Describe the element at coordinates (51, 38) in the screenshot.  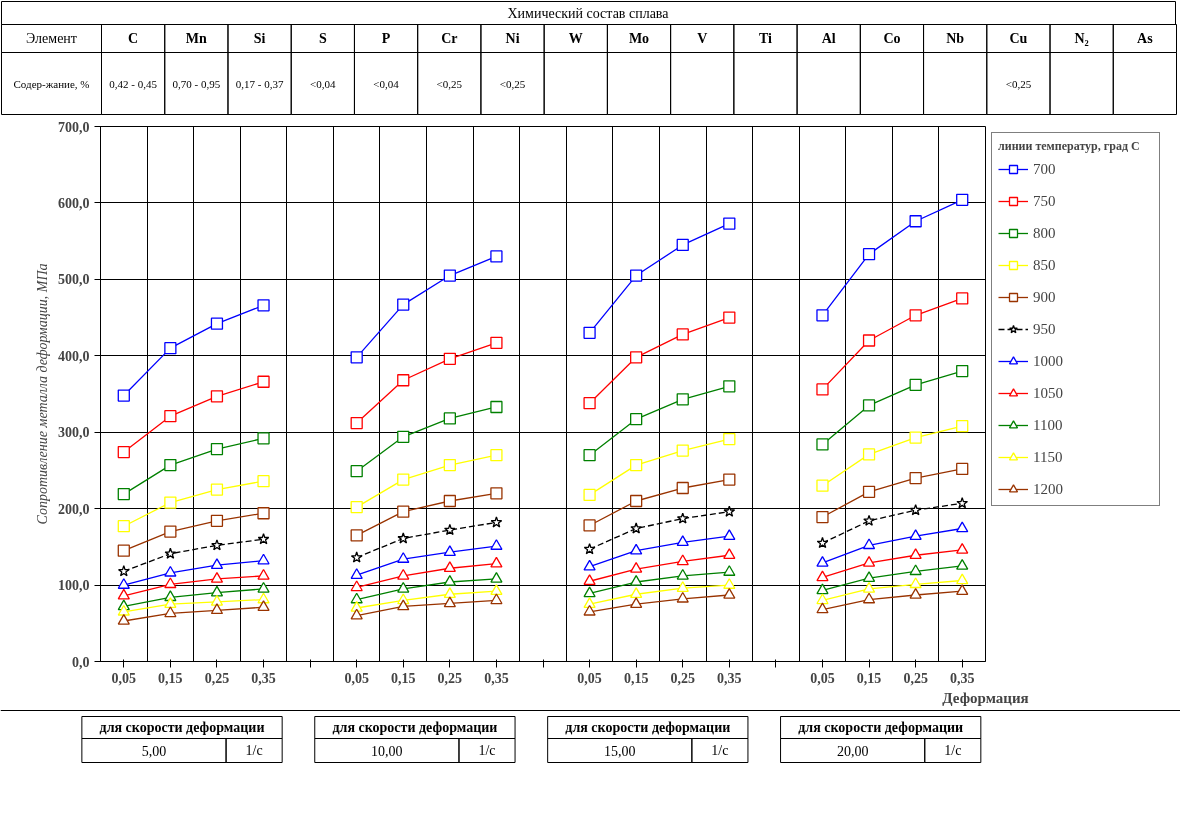
I see `text: Элемент` at that location.